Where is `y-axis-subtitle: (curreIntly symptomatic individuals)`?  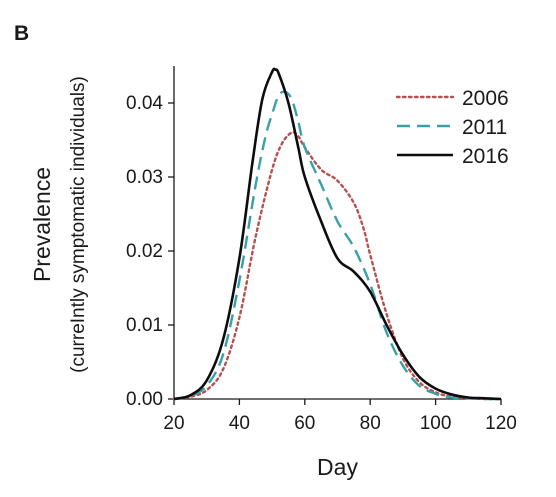
y-axis-subtitle: (curreIntly symptomatic individuals) is located at coordinates (78, 224).